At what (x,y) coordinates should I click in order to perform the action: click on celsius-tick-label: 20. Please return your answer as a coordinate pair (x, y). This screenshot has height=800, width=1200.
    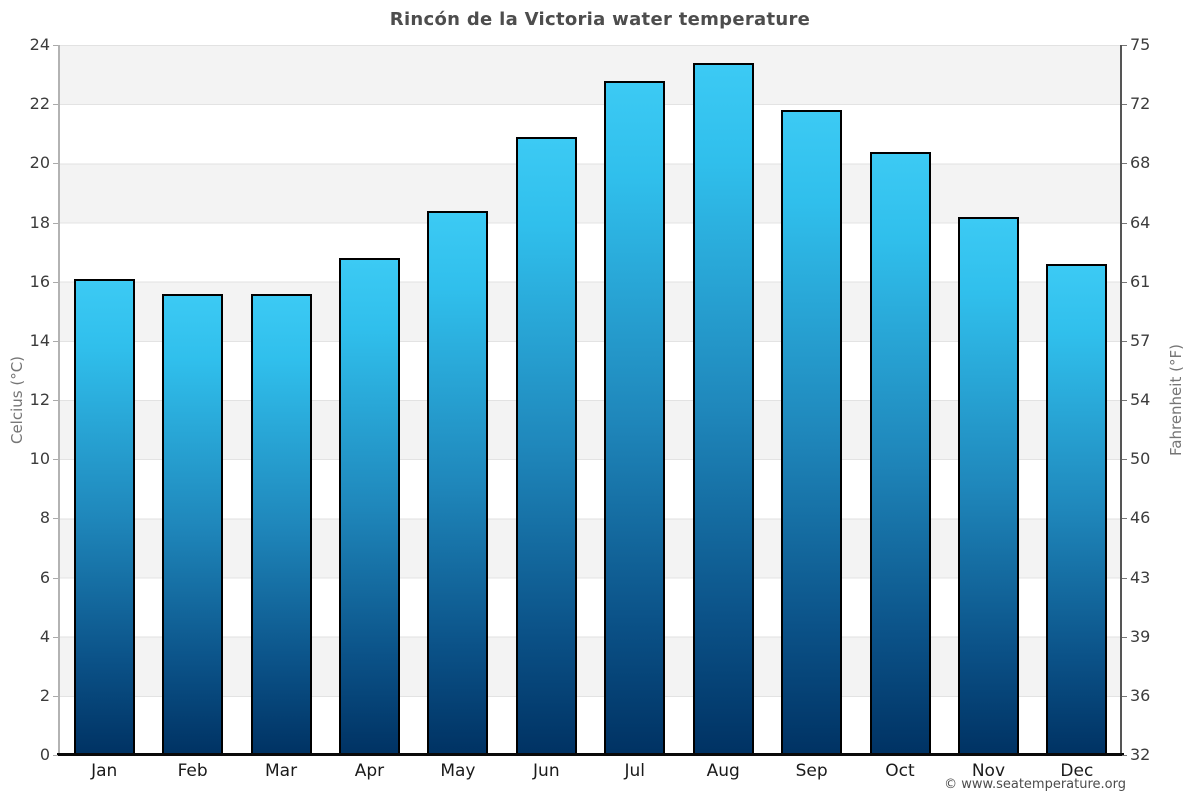
    Looking at the image, I should click on (39, 163).